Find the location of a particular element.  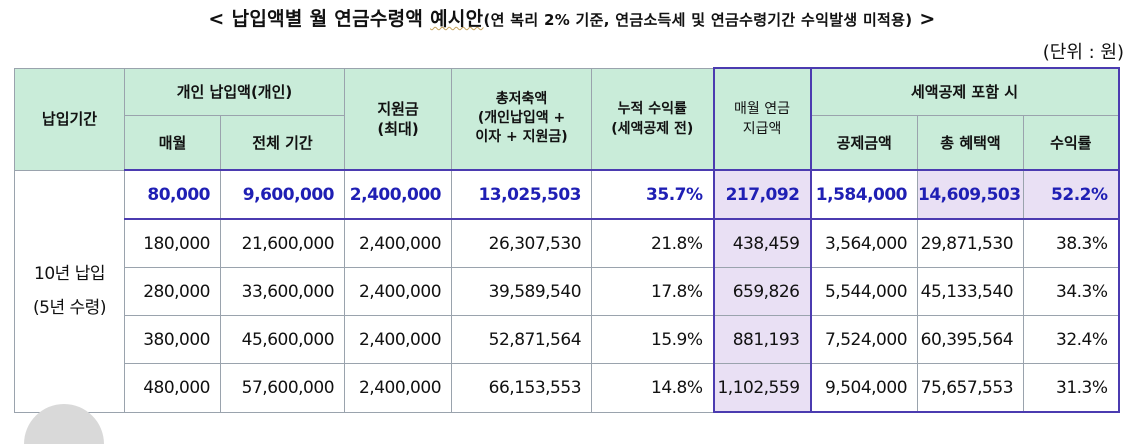

header-total-period: 전체 기간 is located at coordinates (282, 143).